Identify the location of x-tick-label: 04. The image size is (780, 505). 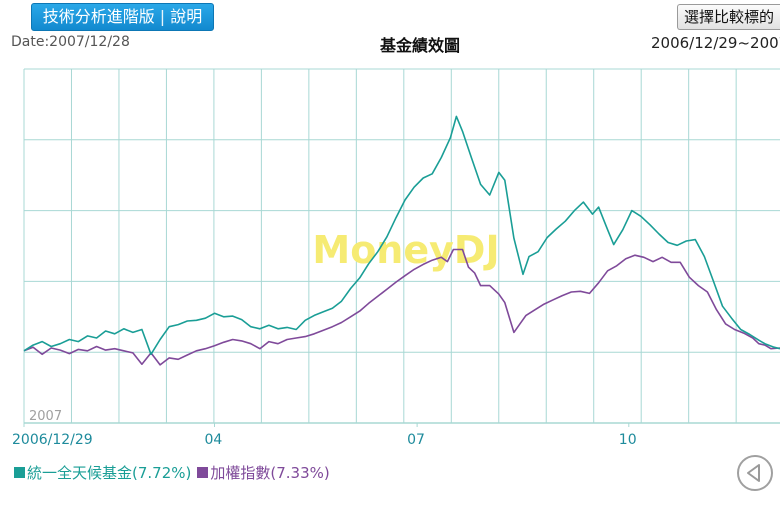
(214, 440).